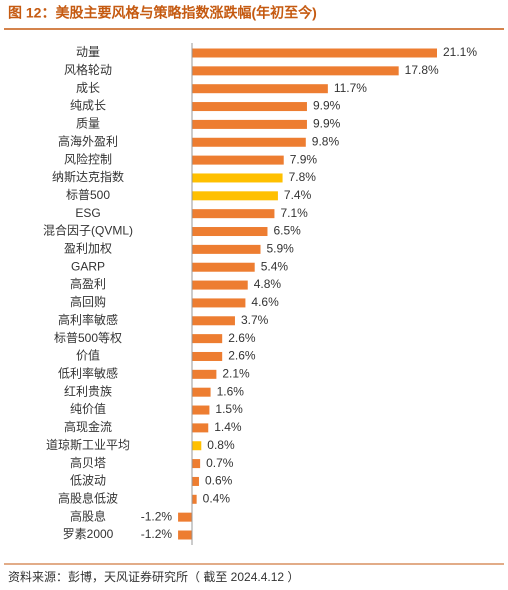  I want to click on value-label: 1.4%, so click(228, 427).